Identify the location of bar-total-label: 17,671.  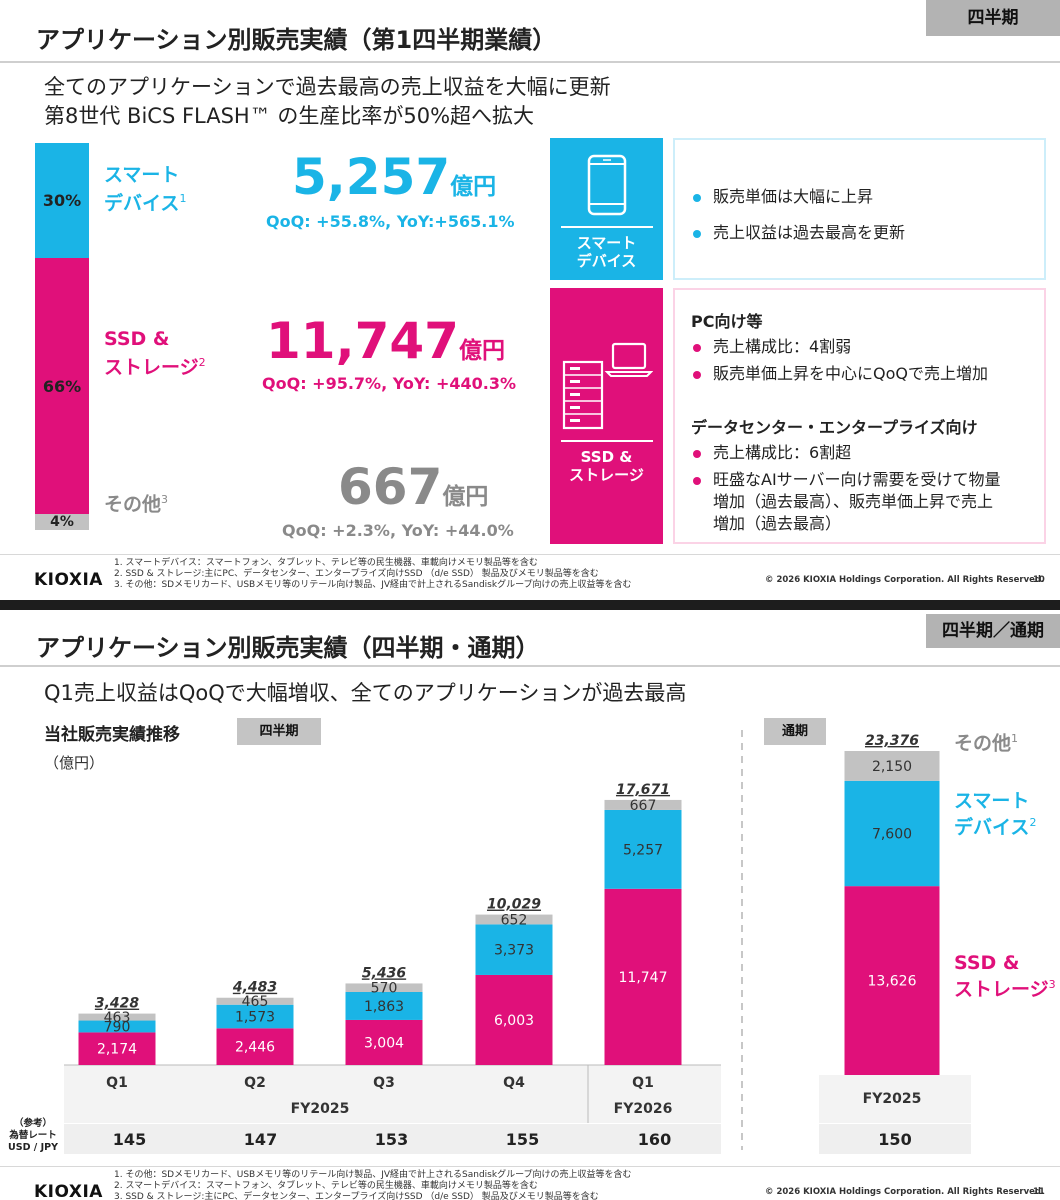
(643, 790).